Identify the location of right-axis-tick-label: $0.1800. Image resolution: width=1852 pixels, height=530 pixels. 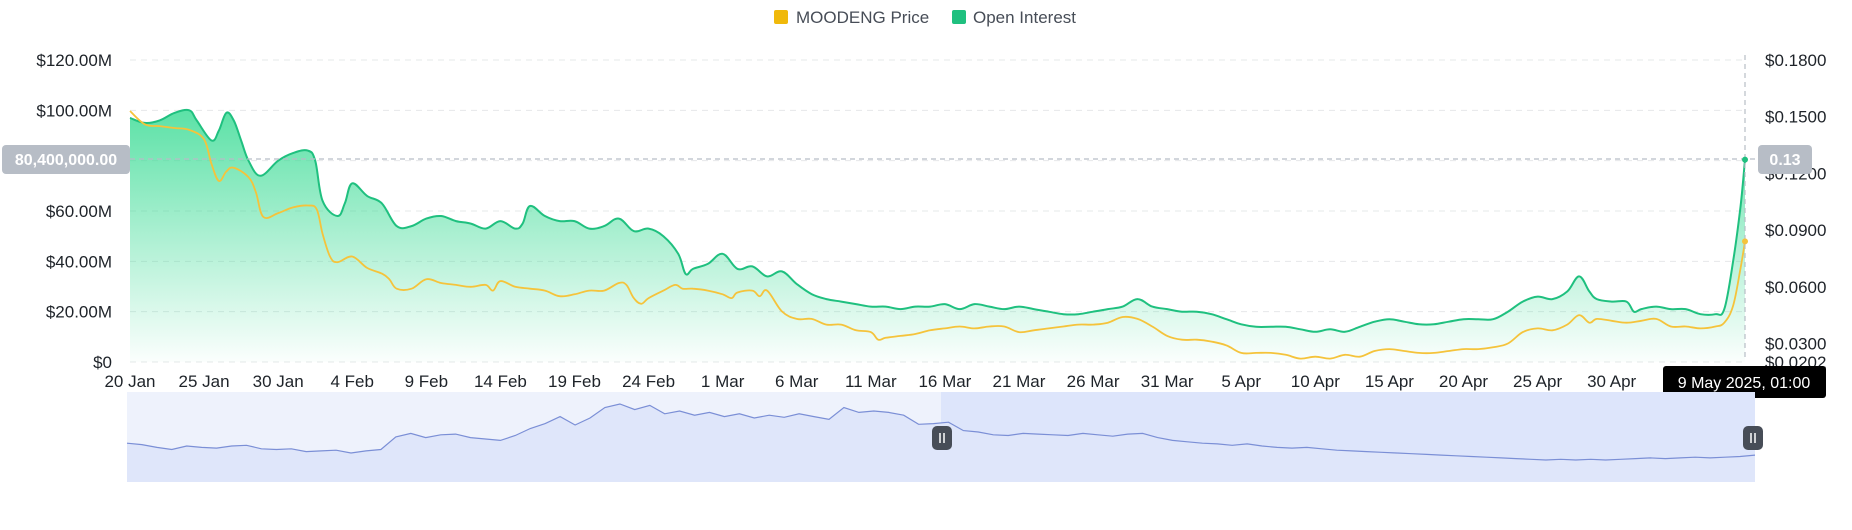
(1795, 60).